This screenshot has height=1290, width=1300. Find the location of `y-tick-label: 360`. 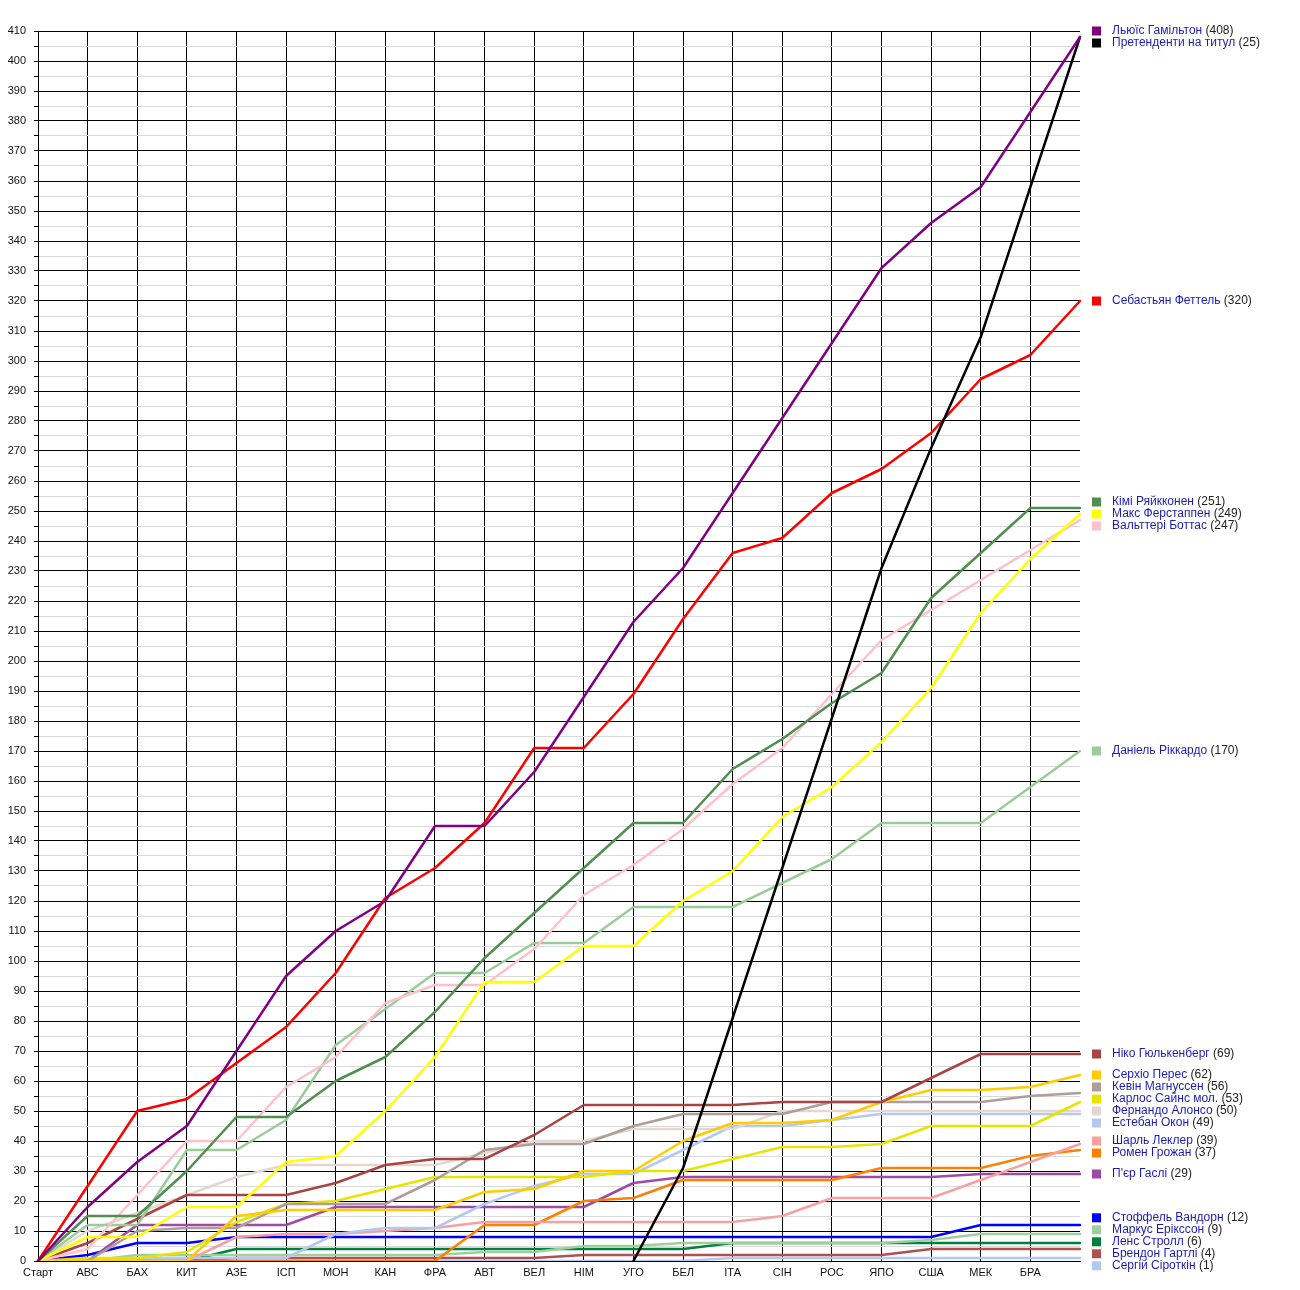

y-tick-label: 360 is located at coordinates (16, 180).